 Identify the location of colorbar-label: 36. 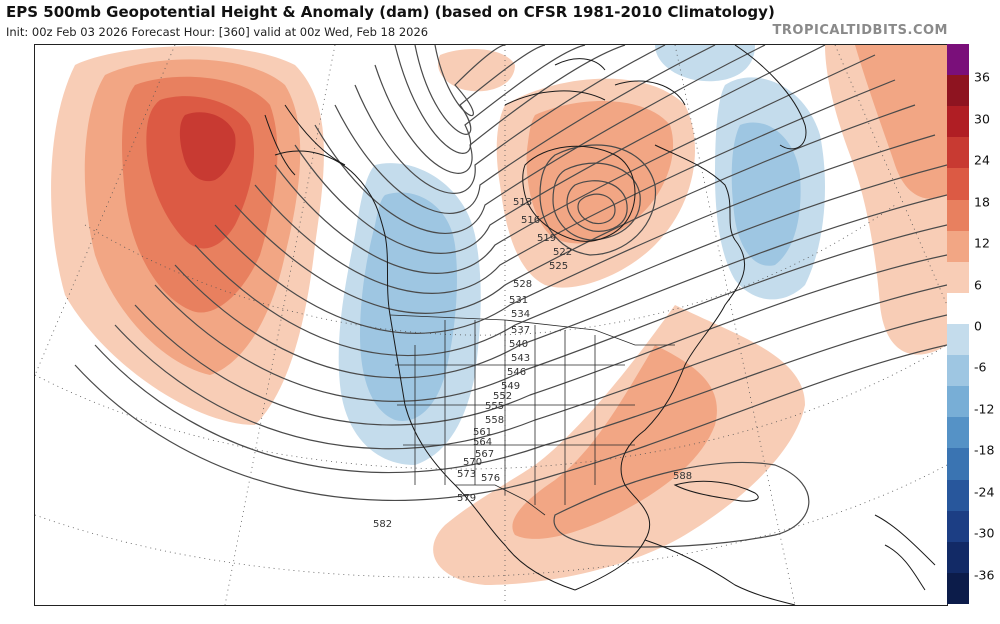
(982, 77).